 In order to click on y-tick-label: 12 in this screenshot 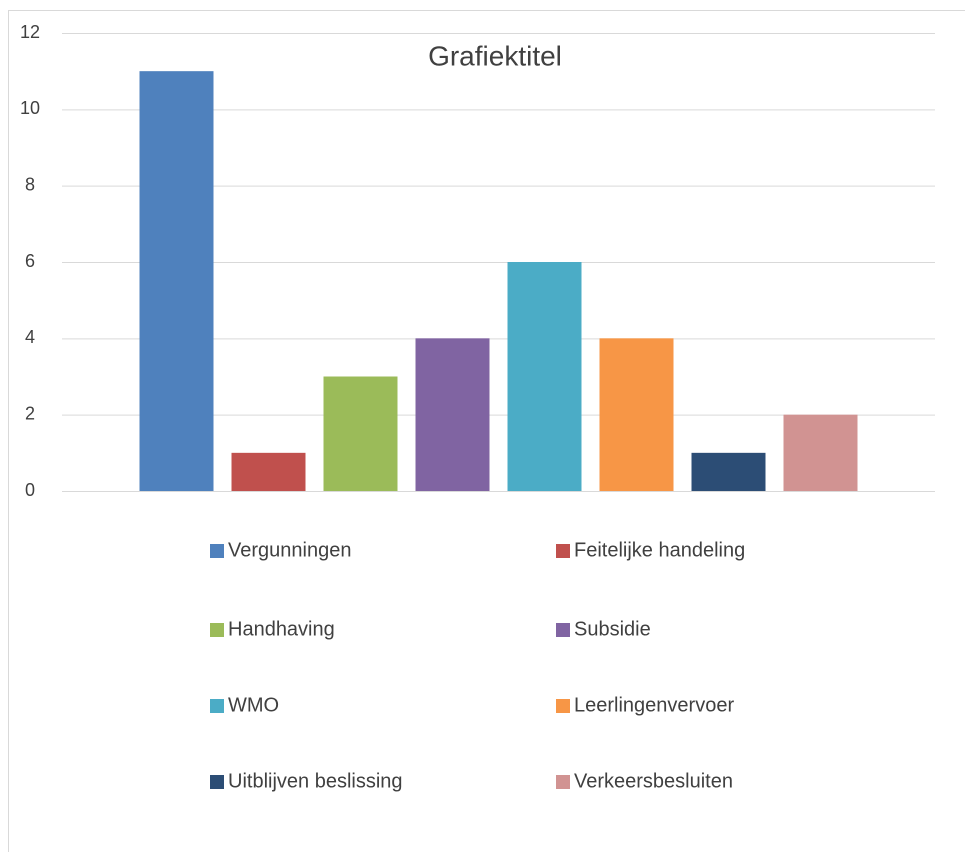, I will do `click(30, 32)`.